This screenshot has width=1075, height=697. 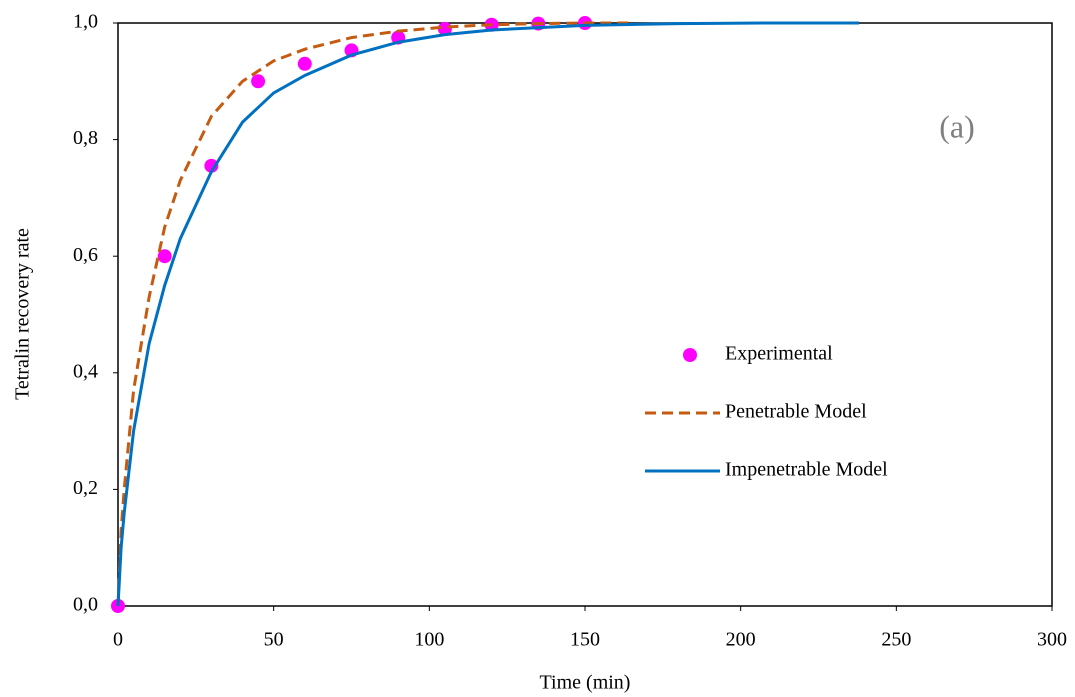 What do you see at coordinates (85, 371) in the screenshot?
I see `y-tick-label: 0,4` at bounding box center [85, 371].